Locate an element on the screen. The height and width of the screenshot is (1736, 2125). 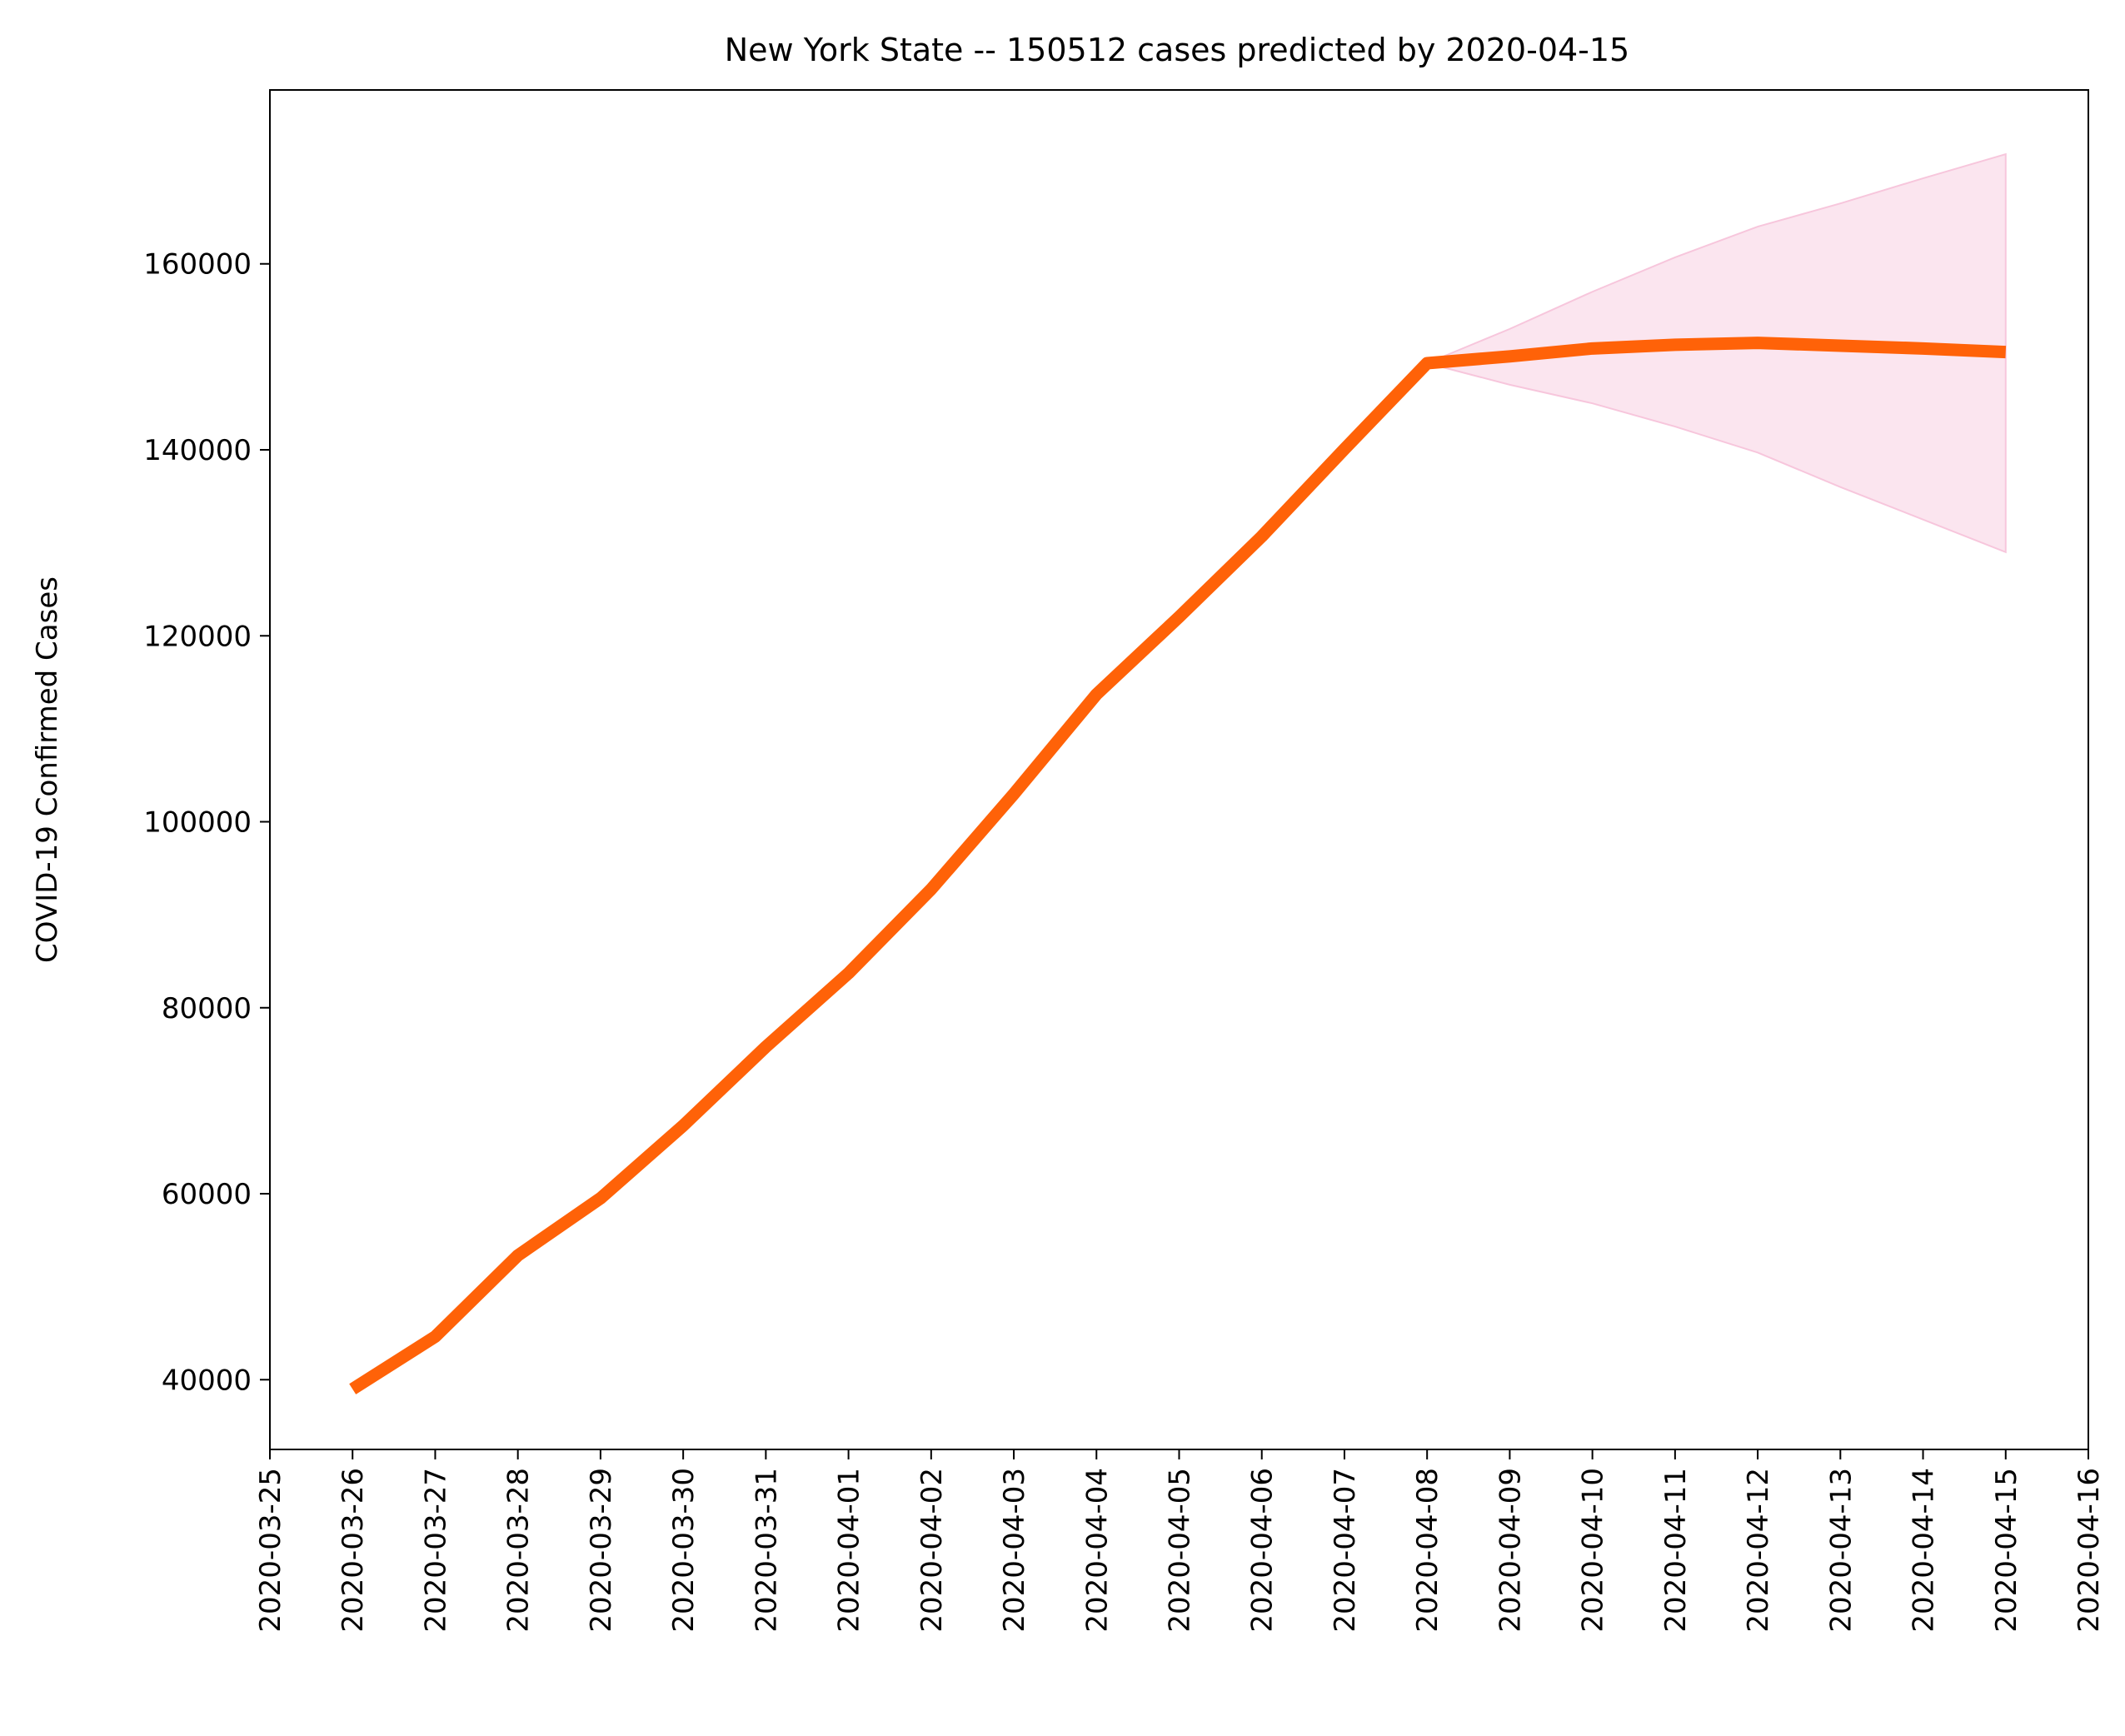
y-axis-label: COVID-19 Confirmed Cases is located at coordinates (47, 769).